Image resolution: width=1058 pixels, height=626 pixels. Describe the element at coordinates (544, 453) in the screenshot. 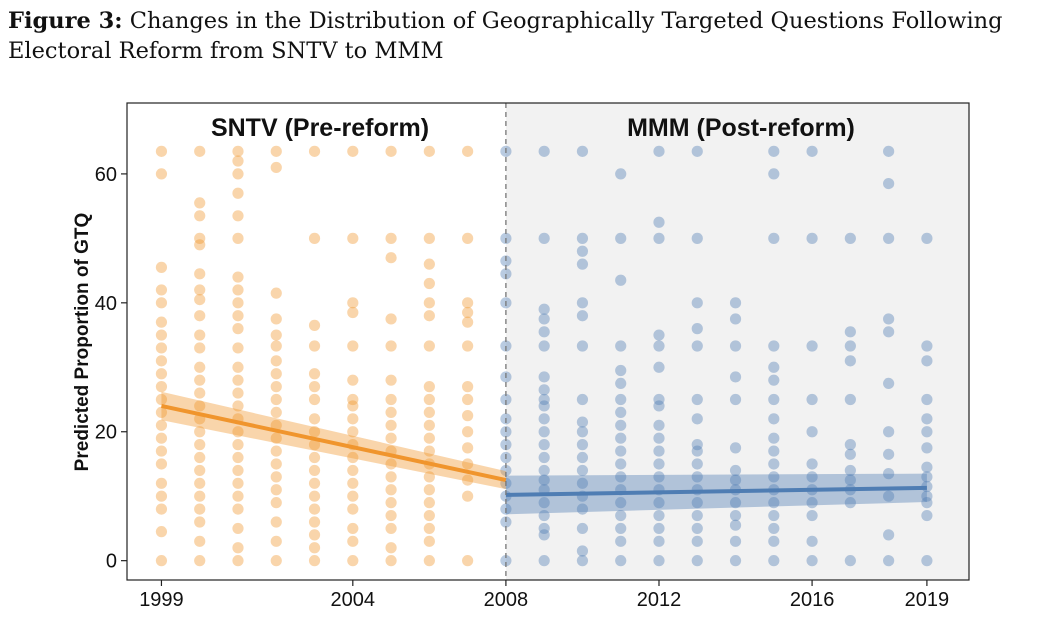

I see `trend-lines` at that location.